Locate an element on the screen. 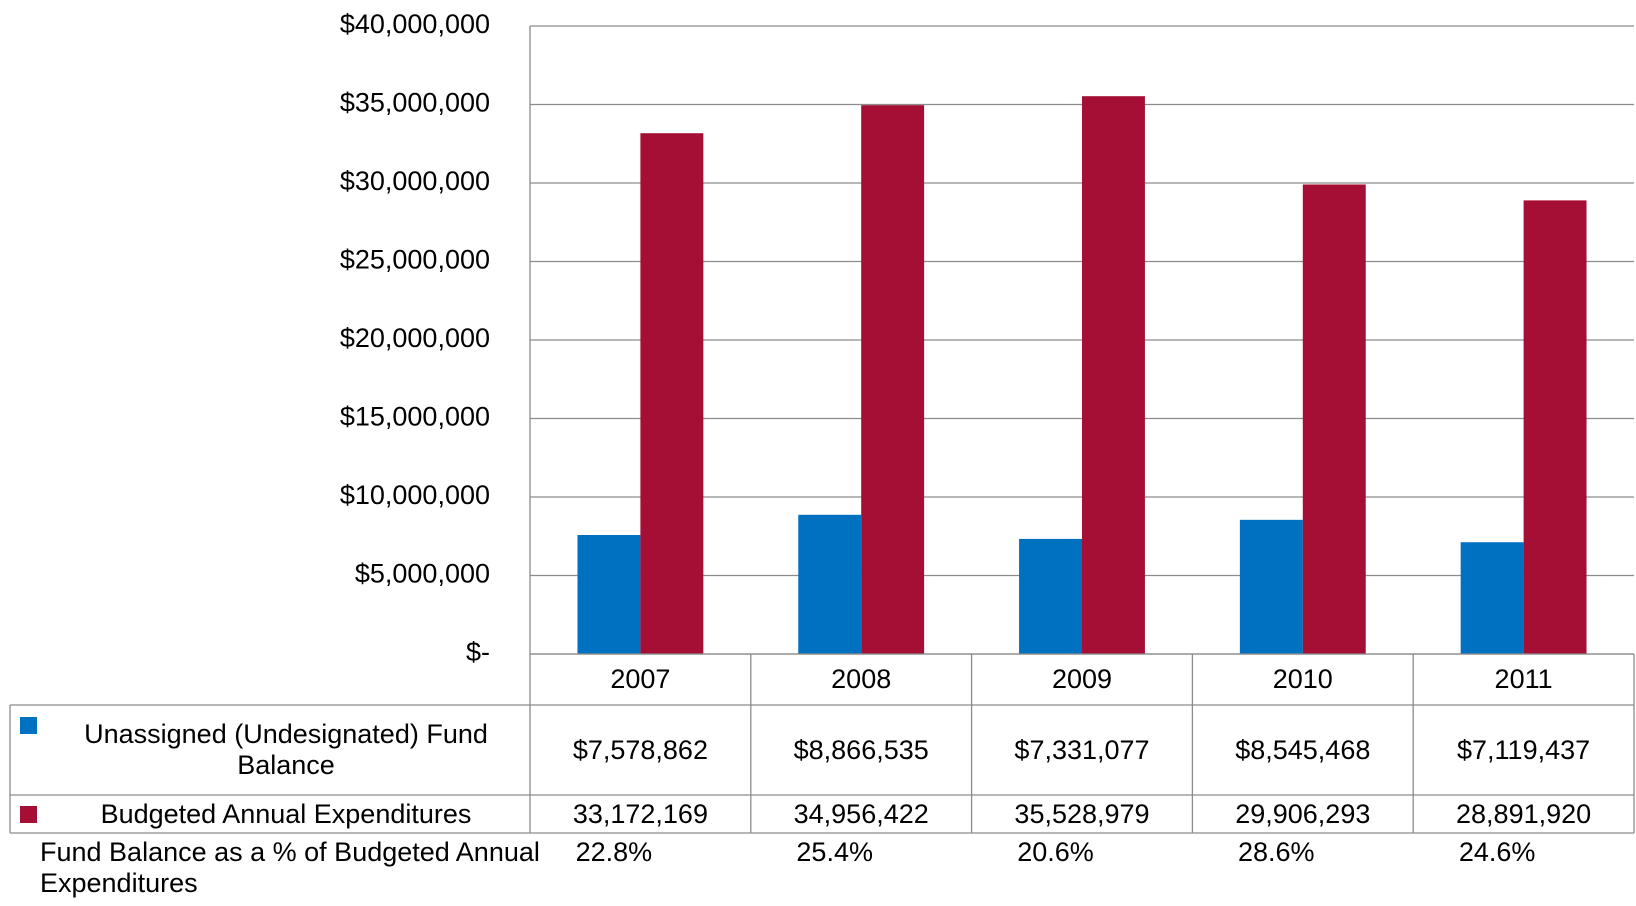 Image resolution: width=1636 pixels, height=906 pixels. percent-value: 28.6% is located at coordinates (1276, 851).